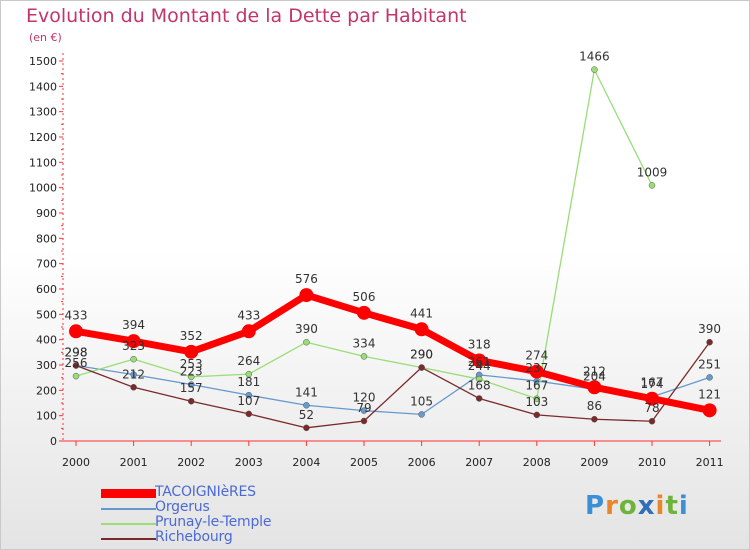 Image resolution: width=750 pixels, height=550 pixels. Describe the element at coordinates (46, 289) in the screenshot. I see `y-tick-label: 600` at that location.